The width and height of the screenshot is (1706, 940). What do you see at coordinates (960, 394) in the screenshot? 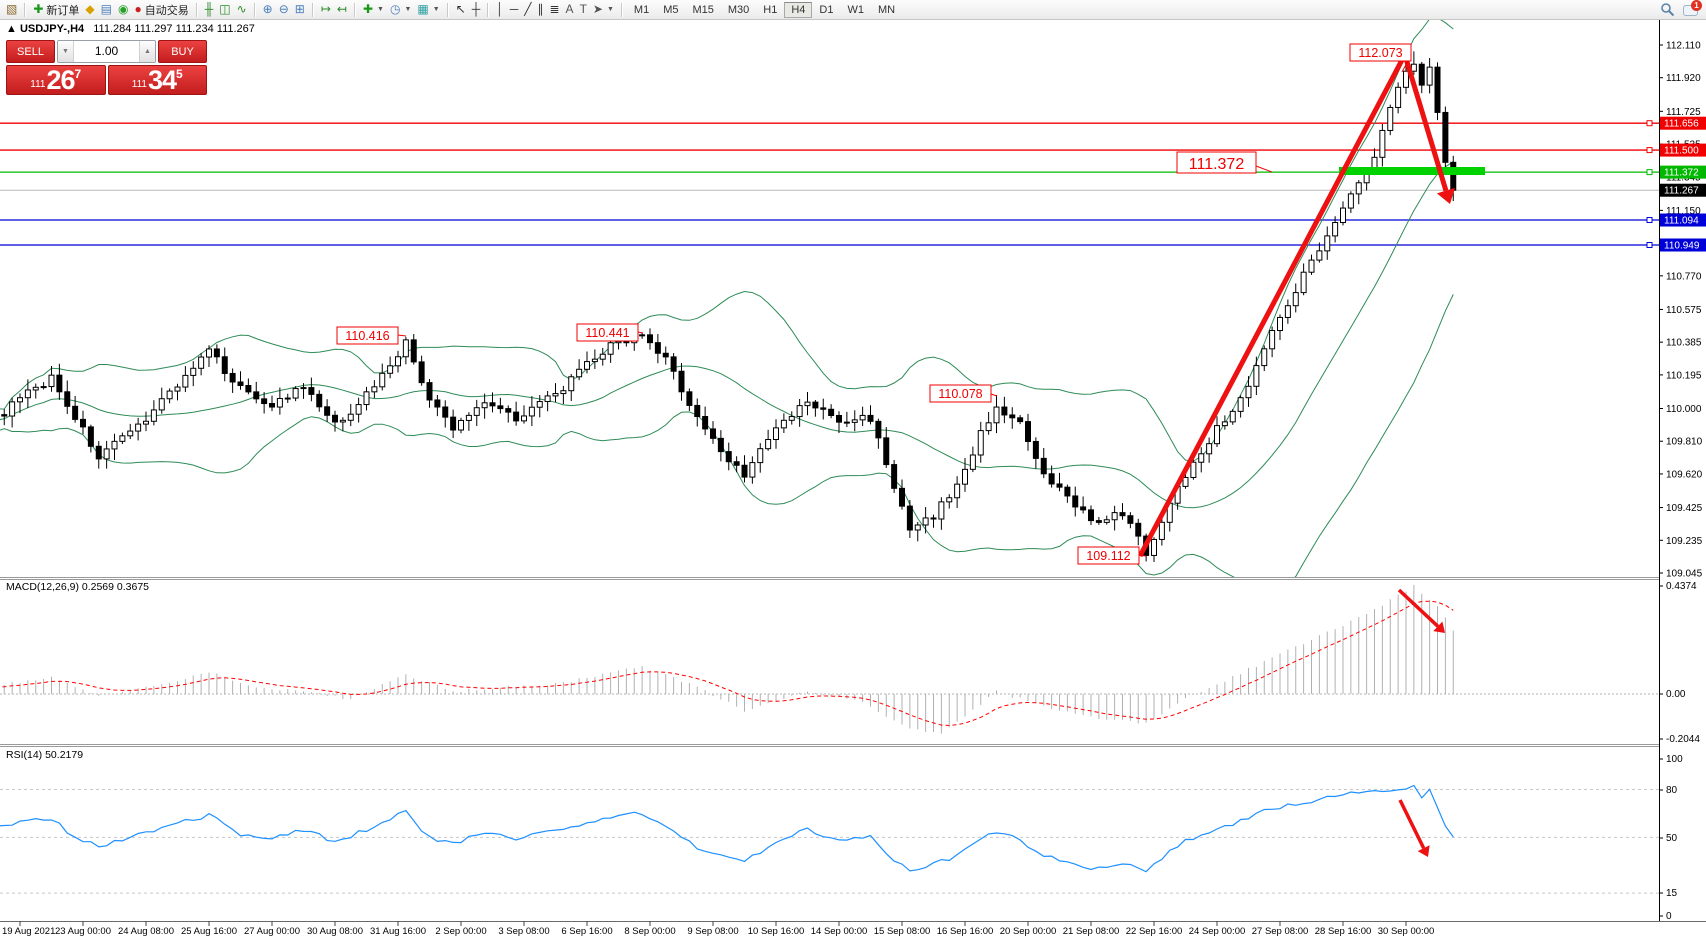
I see `annotation-text: 110.078` at bounding box center [960, 394].